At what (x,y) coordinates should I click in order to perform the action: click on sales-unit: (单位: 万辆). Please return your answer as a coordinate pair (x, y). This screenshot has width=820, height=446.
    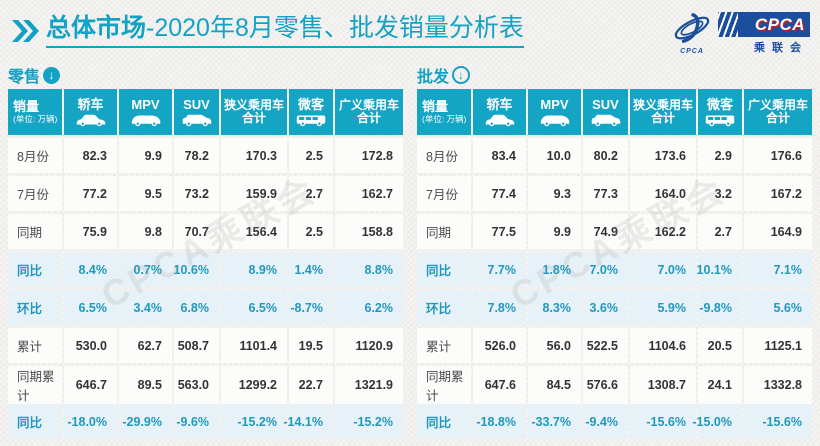
    Looking at the image, I should click on (444, 119).